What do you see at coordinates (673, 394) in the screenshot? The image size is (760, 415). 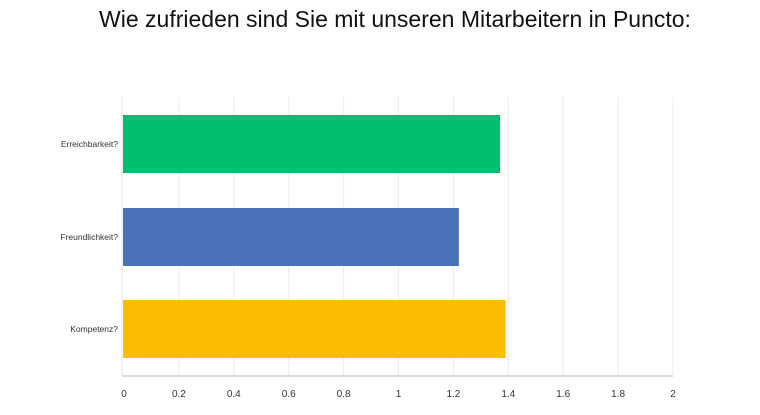 I see `x-tick-label: 2` at bounding box center [673, 394].